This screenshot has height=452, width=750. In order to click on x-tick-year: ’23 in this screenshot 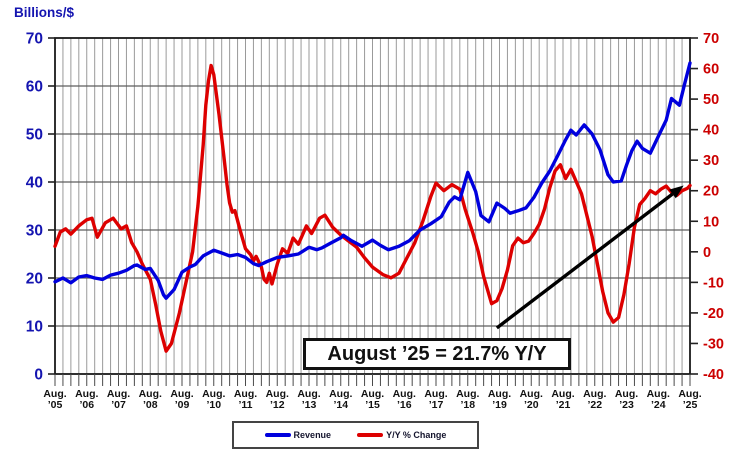, I will do `click(626, 405)`.